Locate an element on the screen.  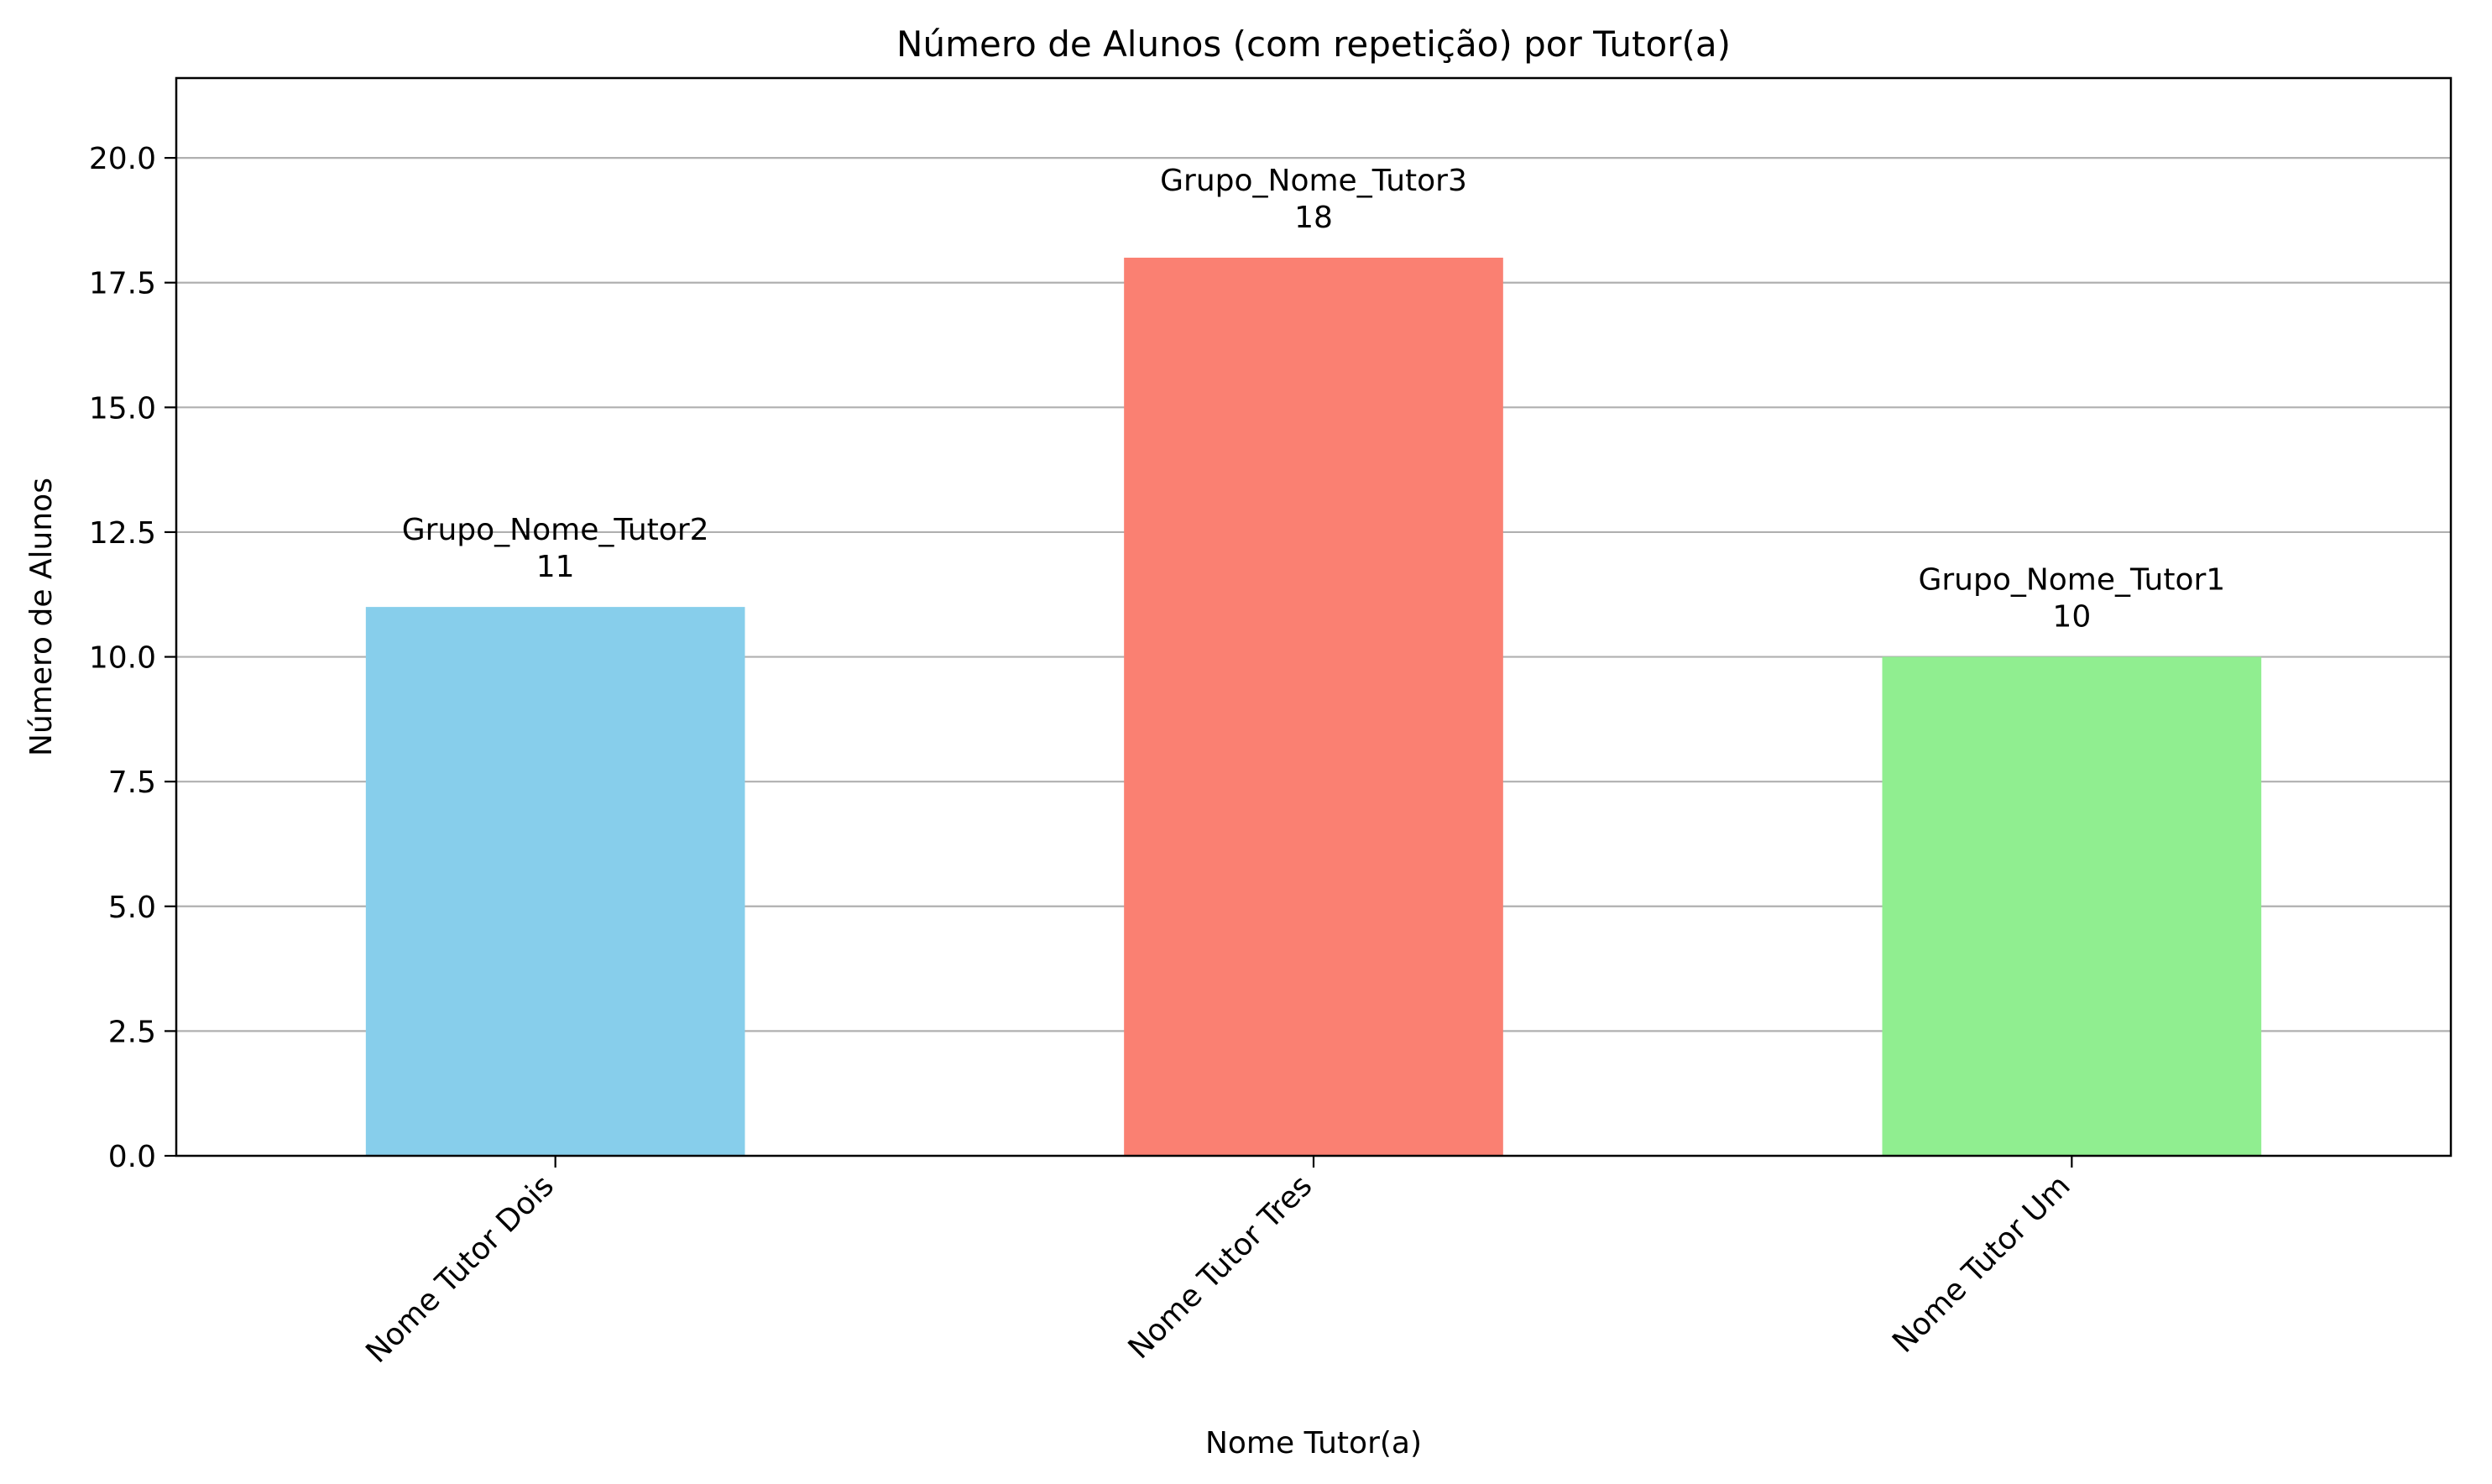
y-tick-label: 7.5 is located at coordinates (132, 783).